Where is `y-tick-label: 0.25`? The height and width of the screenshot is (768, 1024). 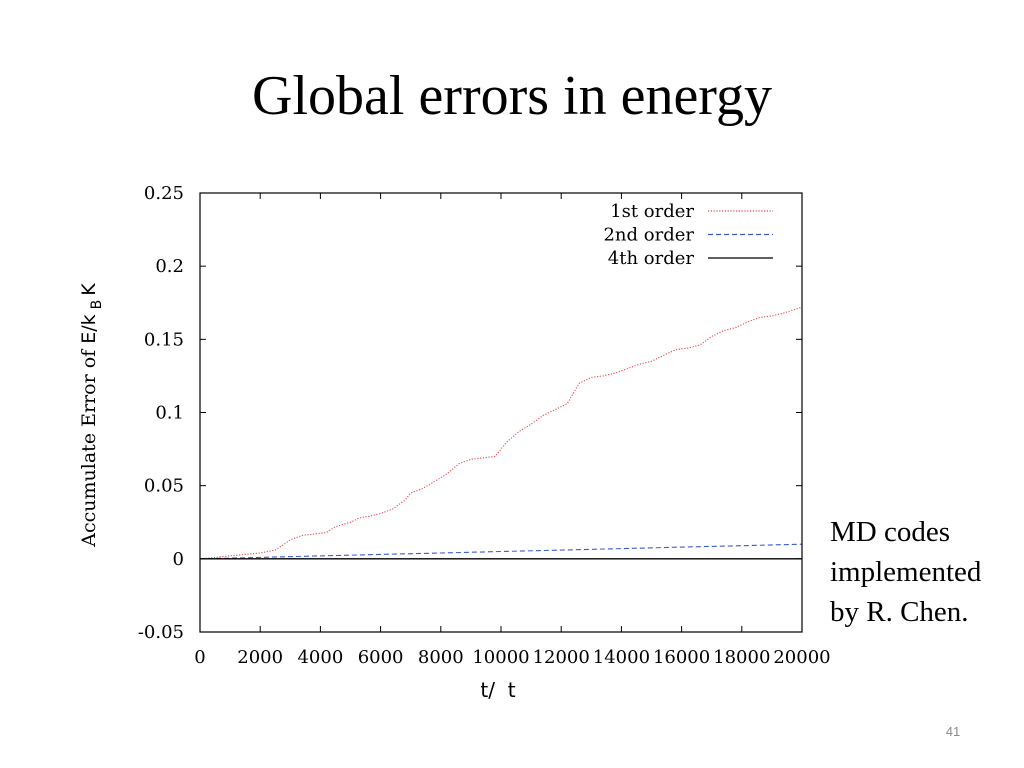
y-tick-label: 0.25 is located at coordinates (164, 193).